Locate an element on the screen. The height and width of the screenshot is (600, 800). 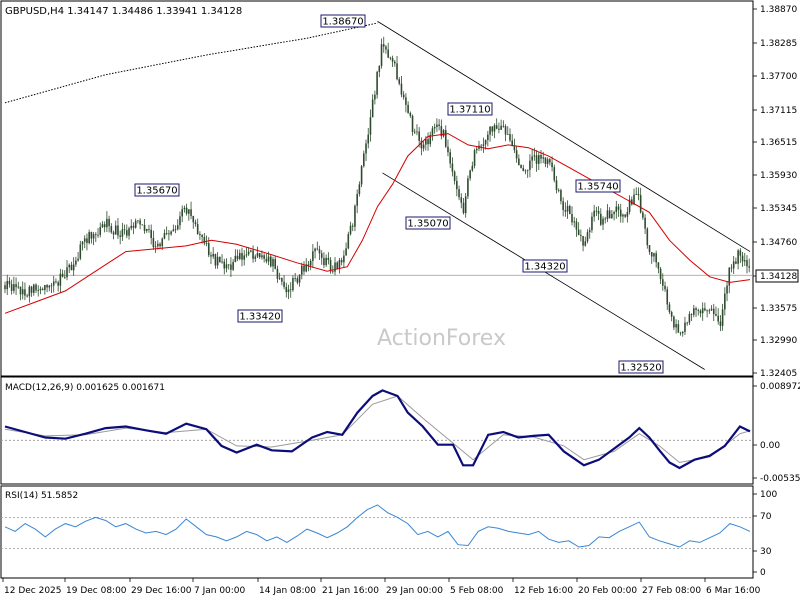
x-tick-label: 12 Dec 2025 is located at coordinates (33, 591).